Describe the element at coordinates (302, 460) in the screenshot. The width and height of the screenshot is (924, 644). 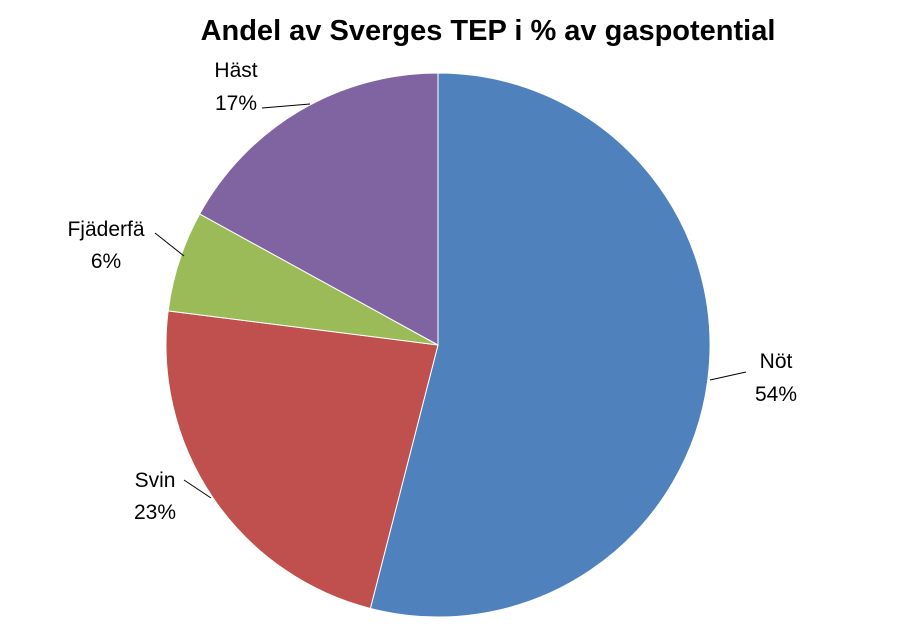
I see `pie-slice-svin` at that location.